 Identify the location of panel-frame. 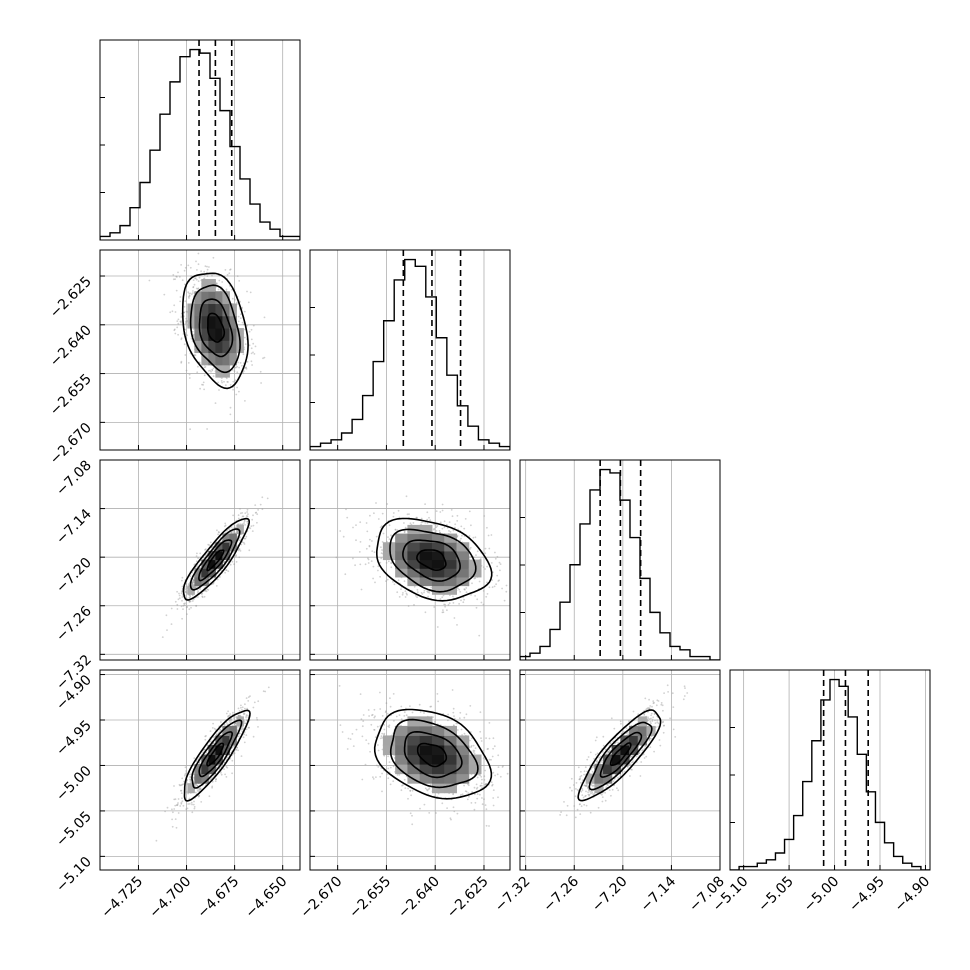
(410, 350).